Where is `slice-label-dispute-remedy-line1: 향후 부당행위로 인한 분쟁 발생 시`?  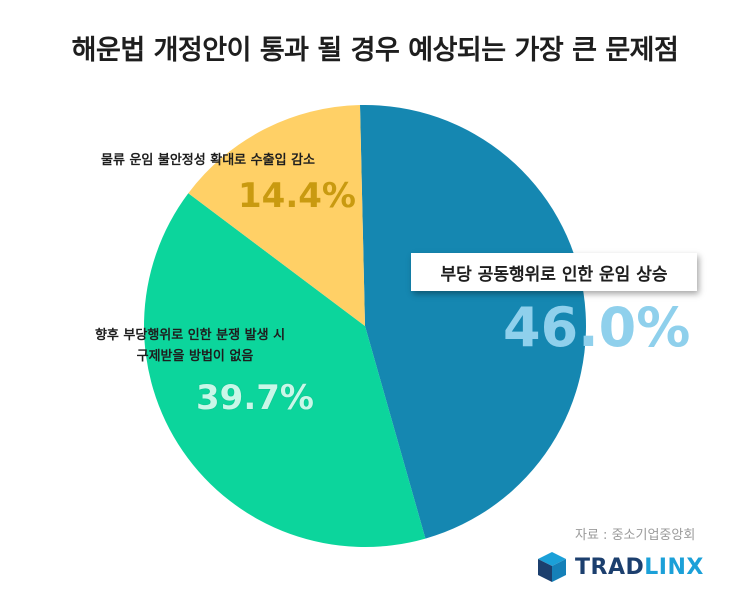
slice-label-dispute-remedy-line1: 향후 부당행위로 인한 분쟁 발생 시 is located at coordinates (190, 335).